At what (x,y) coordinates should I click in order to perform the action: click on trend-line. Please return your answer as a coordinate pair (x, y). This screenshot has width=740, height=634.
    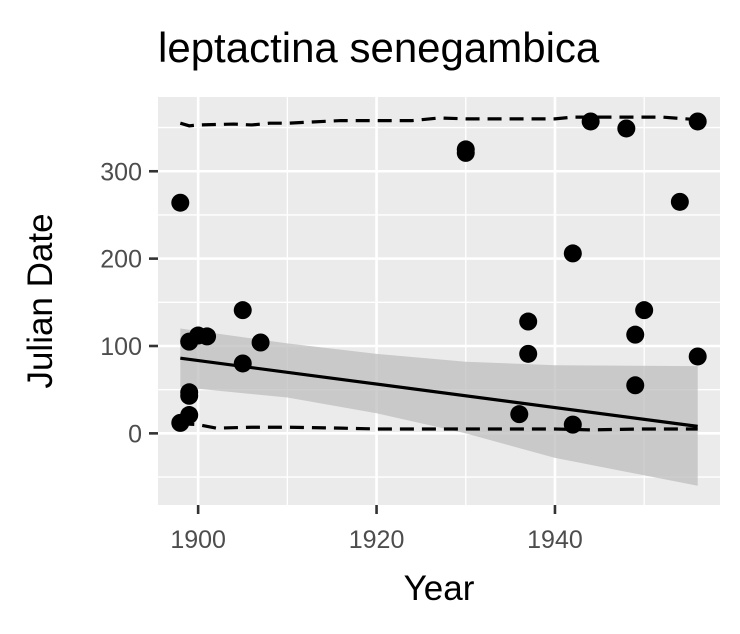
    Looking at the image, I should click on (439, 392).